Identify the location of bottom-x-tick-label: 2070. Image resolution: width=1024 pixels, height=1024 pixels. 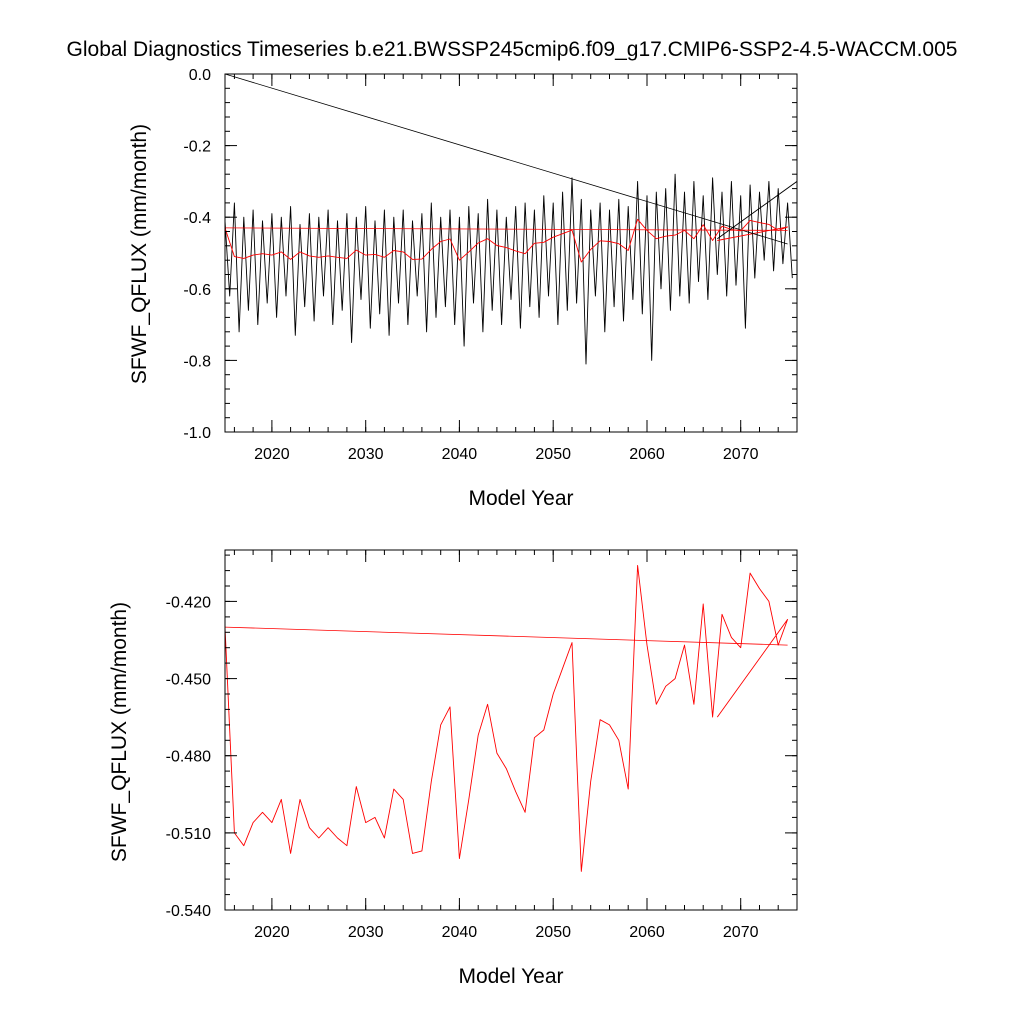
(741, 932).